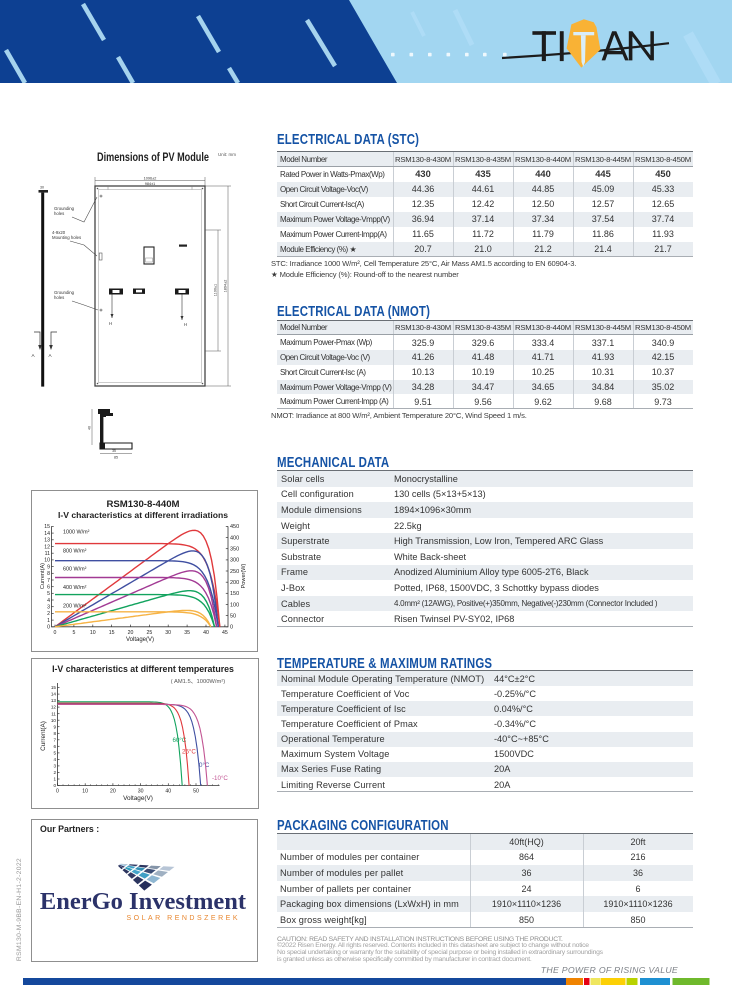 This screenshot has height=1000, width=732. I want to click on svg-text: 984±1, so click(150, 184).